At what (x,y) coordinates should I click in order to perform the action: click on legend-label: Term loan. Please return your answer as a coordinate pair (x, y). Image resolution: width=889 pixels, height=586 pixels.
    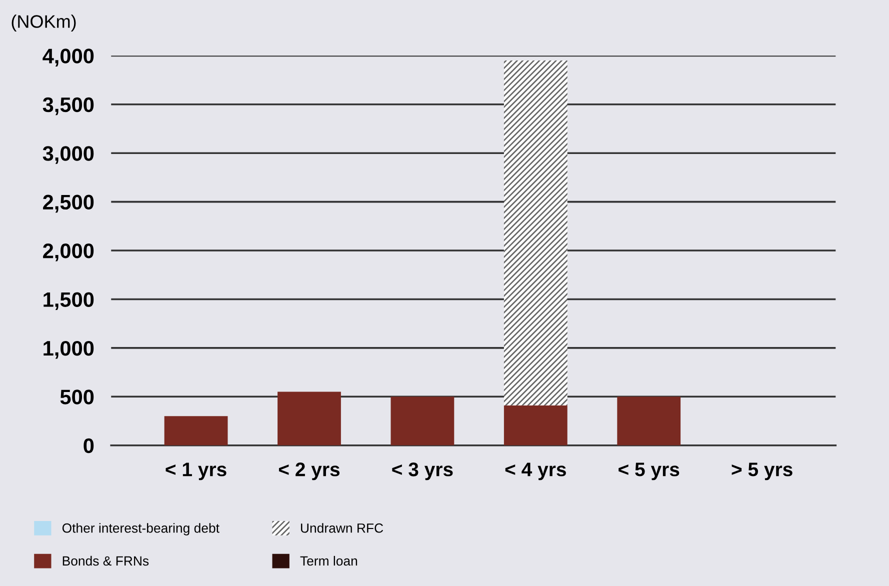
    Looking at the image, I should click on (329, 561).